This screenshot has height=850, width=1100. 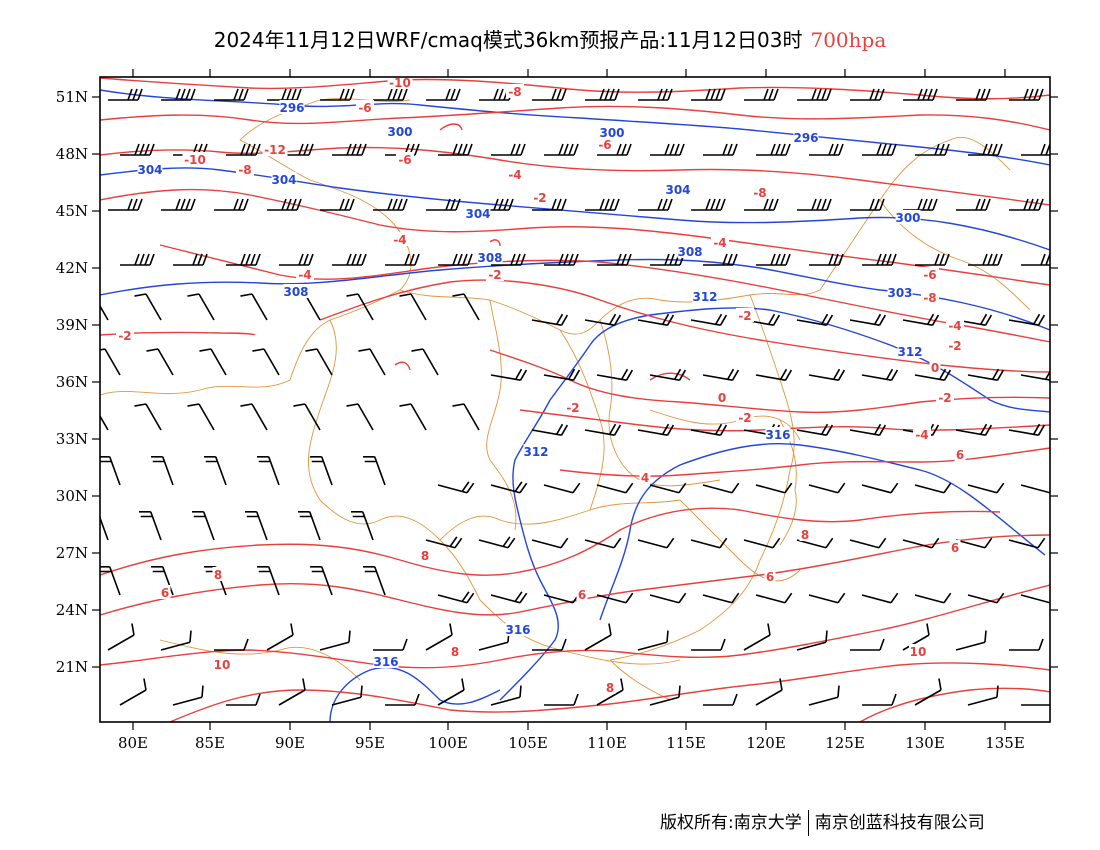 What do you see at coordinates (686, 743) in the screenshot?
I see `lon-label: 115E` at bounding box center [686, 743].